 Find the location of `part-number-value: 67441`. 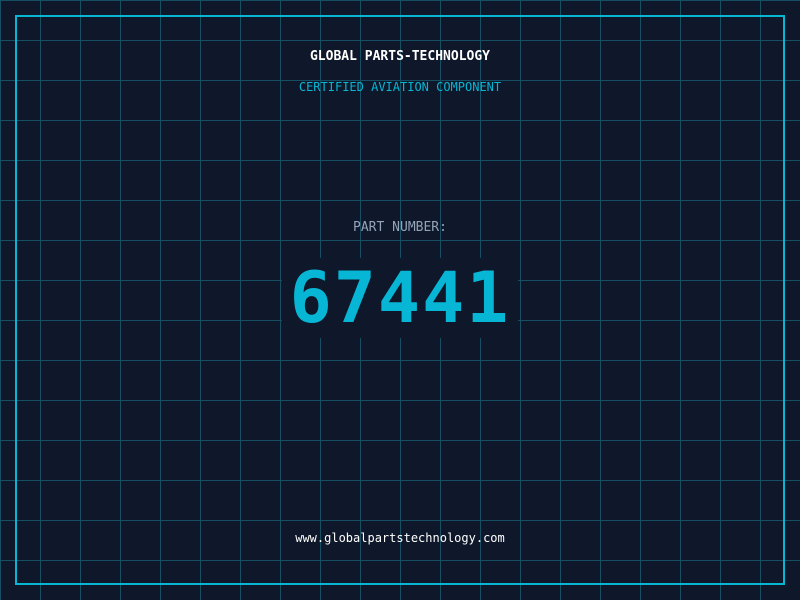

part-number-value: 67441 is located at coordinates (400, 298).